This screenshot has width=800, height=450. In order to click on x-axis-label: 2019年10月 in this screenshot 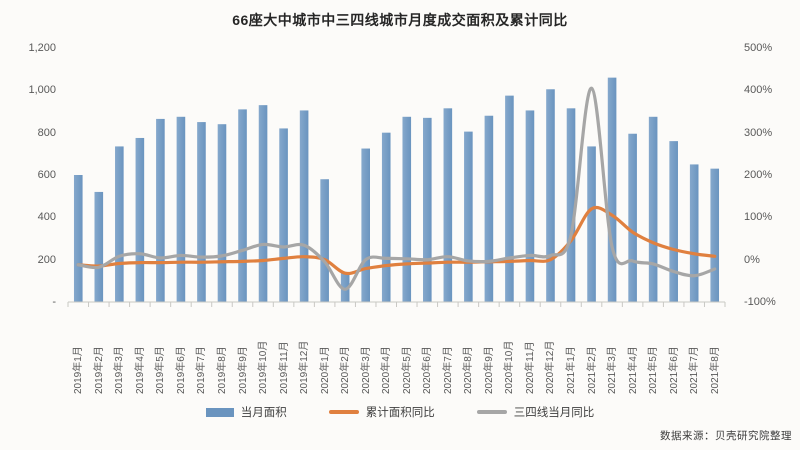, I will do `click(264, 367)`.